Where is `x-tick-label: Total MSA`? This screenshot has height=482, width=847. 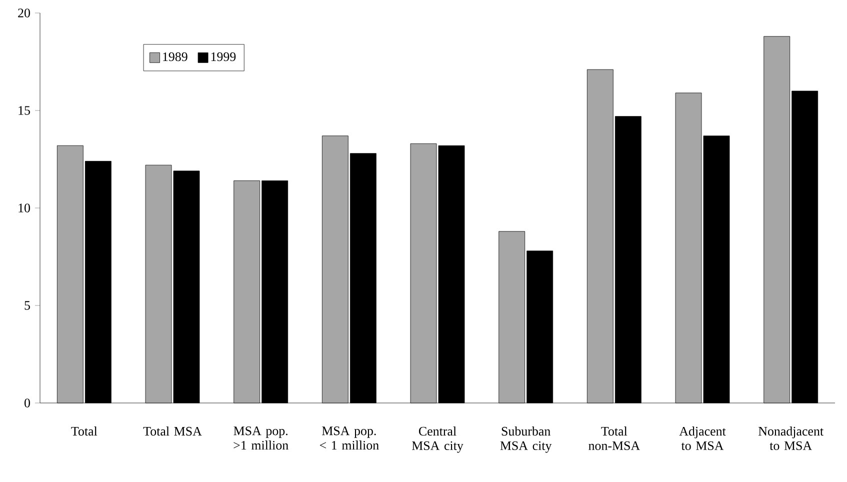
x-tick-label: Total MSA is located at coordinates (172, 431).